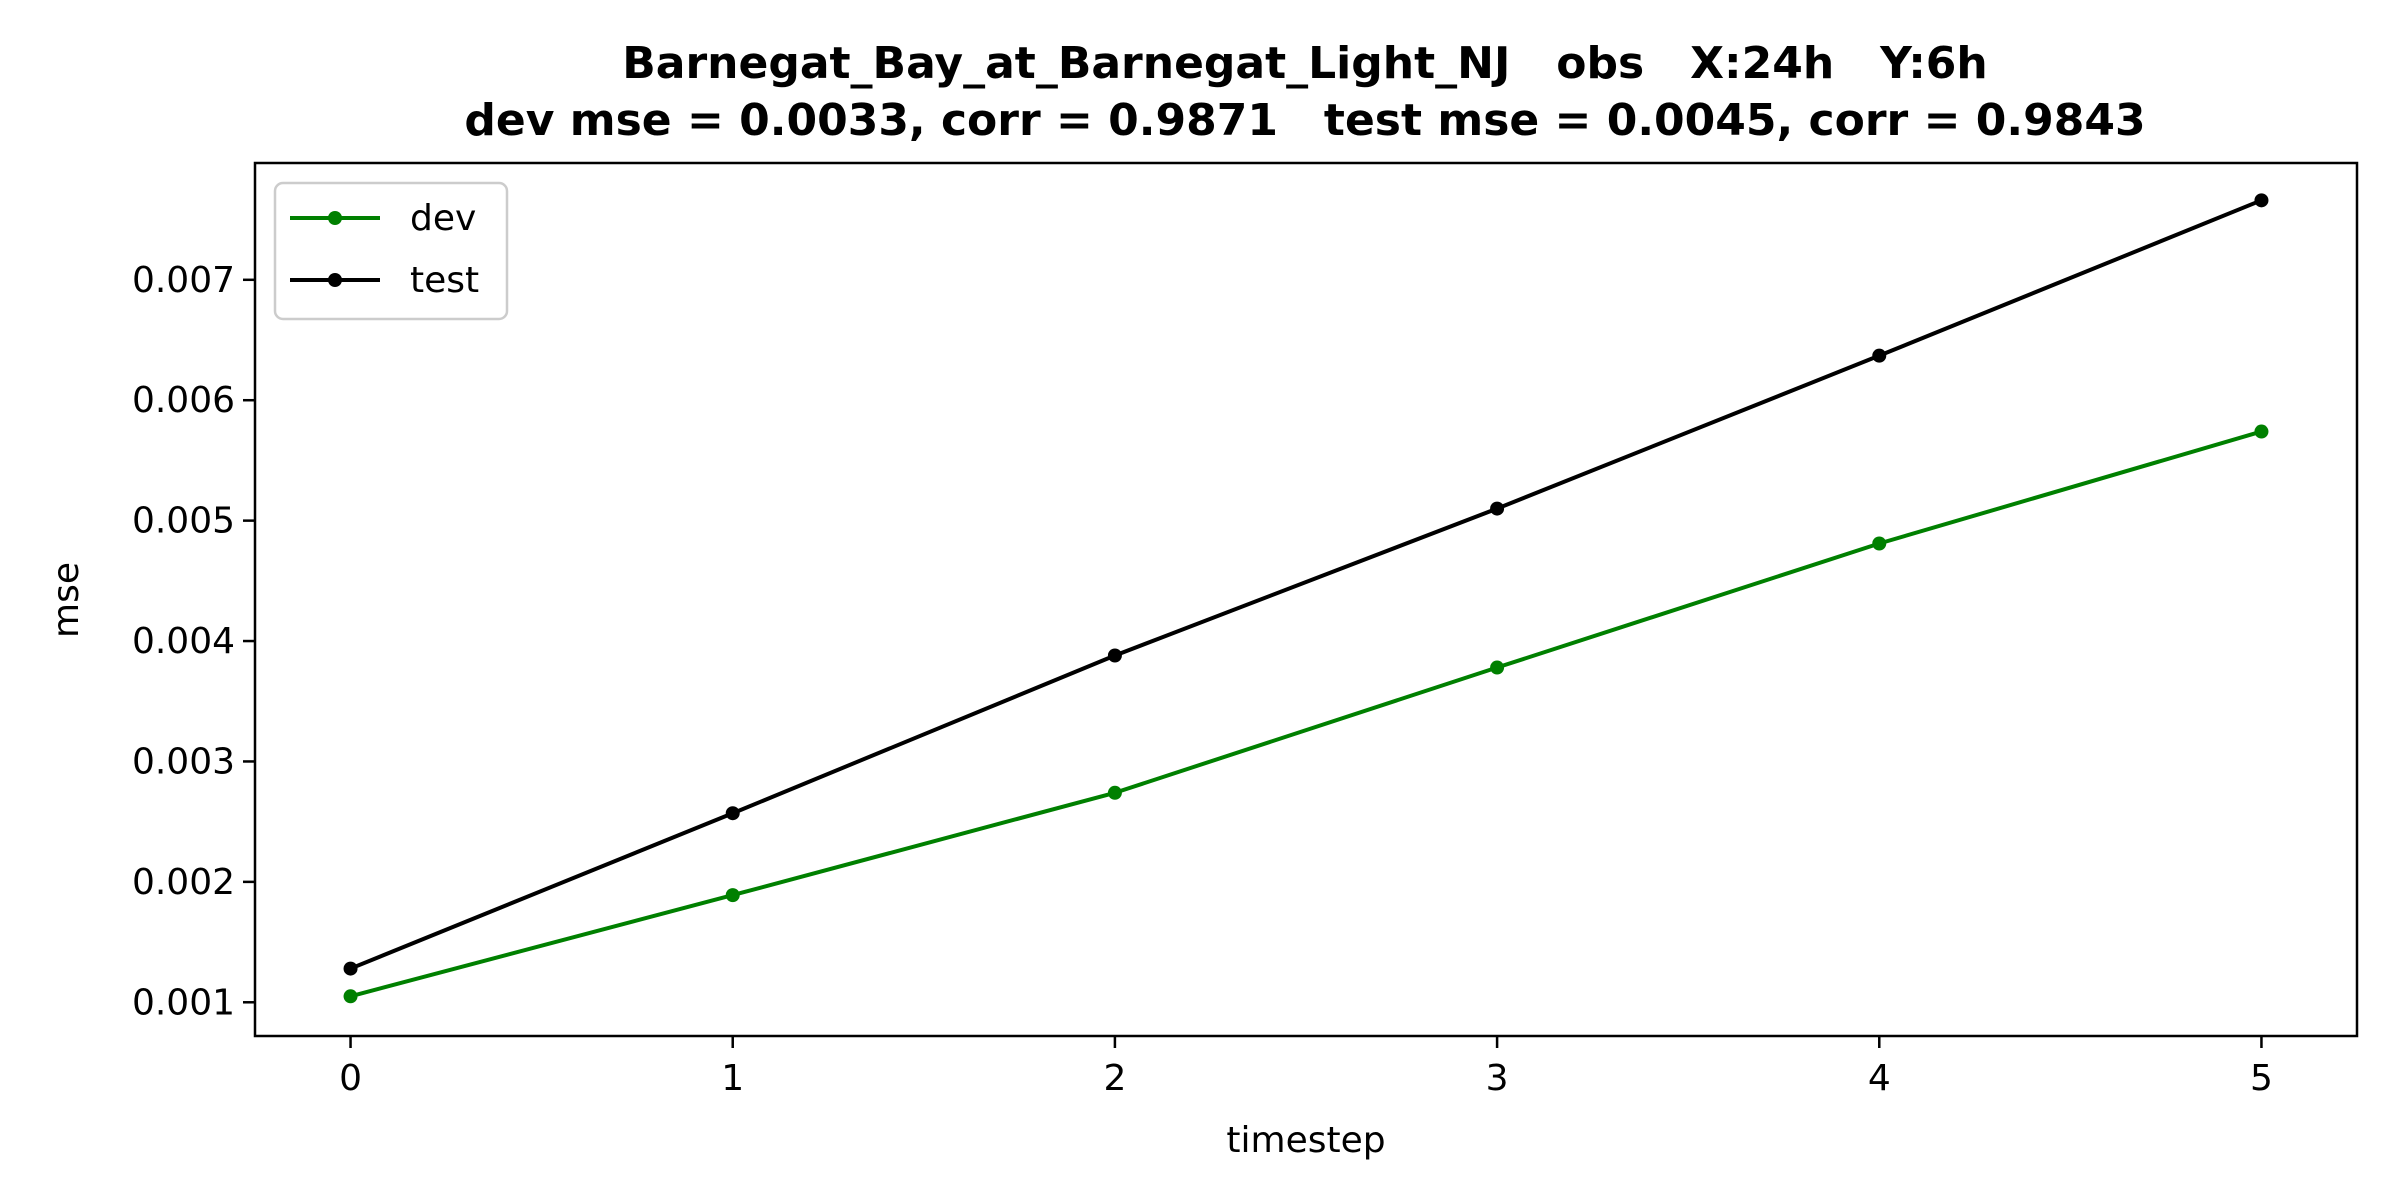 The height and width of the screenshot is (1200, 2400). Describe the element at coordinates (350, 1078) in the screenshot. I see `x-tick-label: 0` at that location.